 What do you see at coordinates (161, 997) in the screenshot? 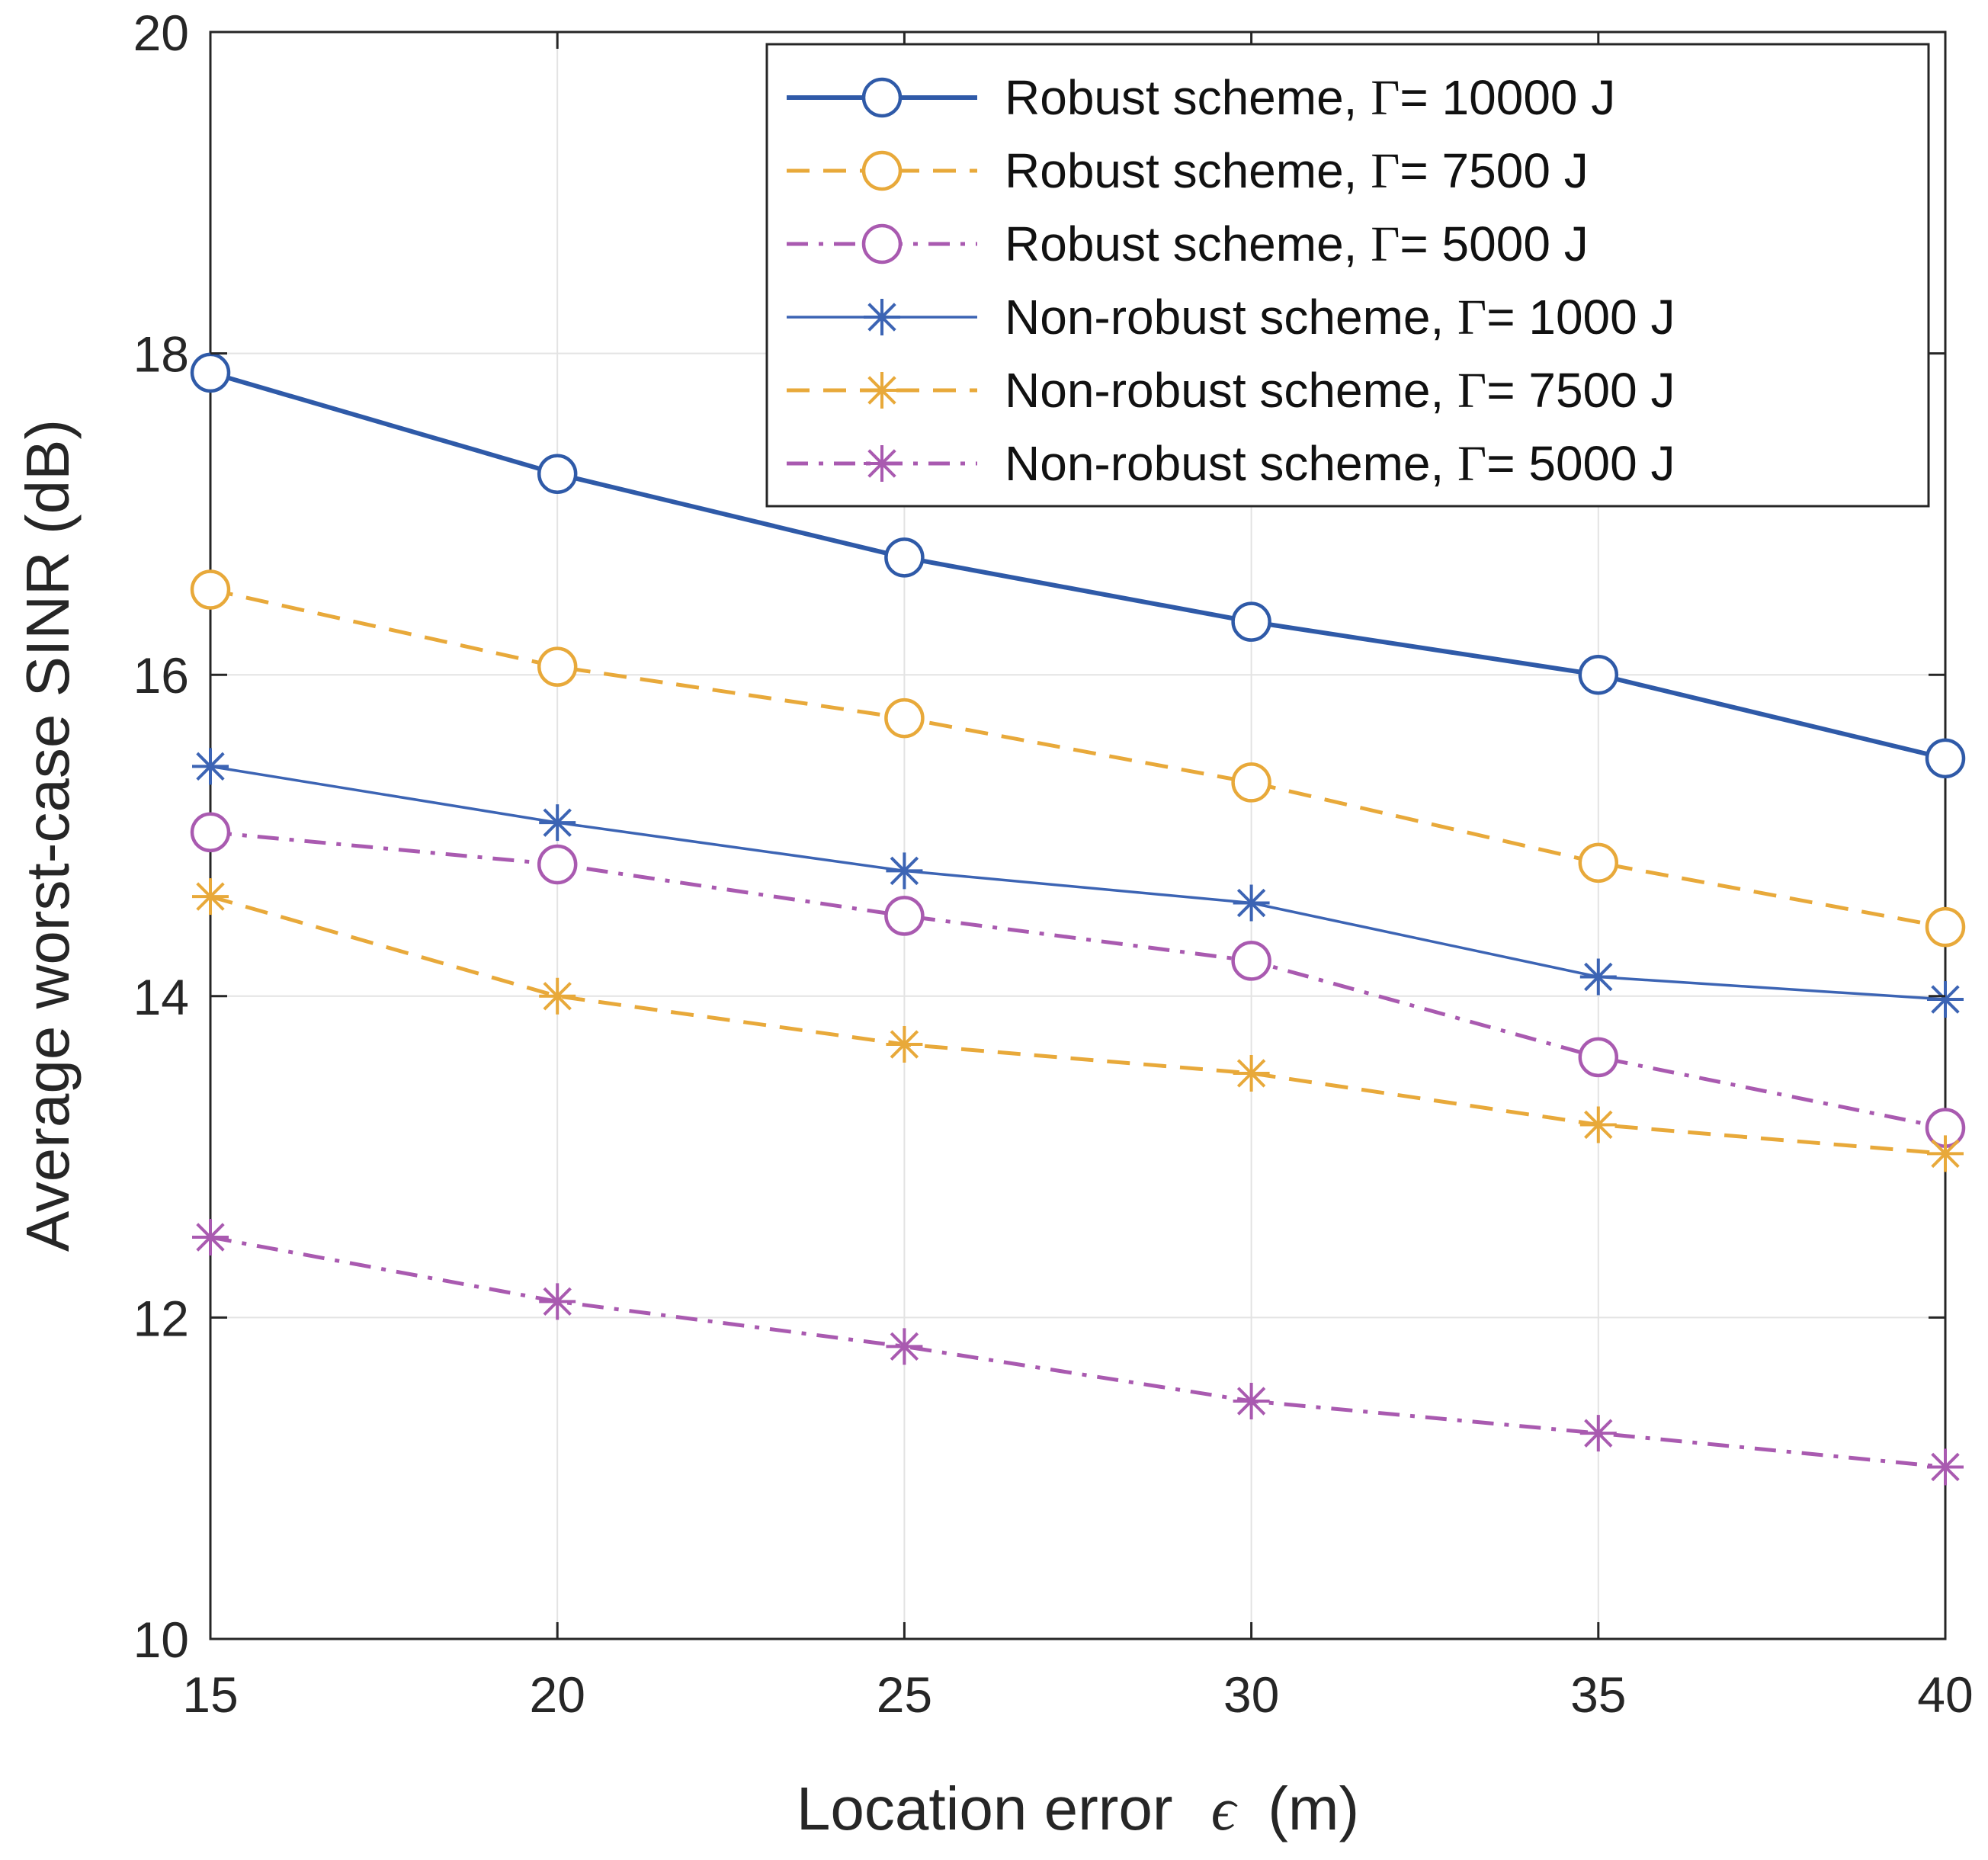
I see `y-tick-label: 14` at bounding box center [161, 997].